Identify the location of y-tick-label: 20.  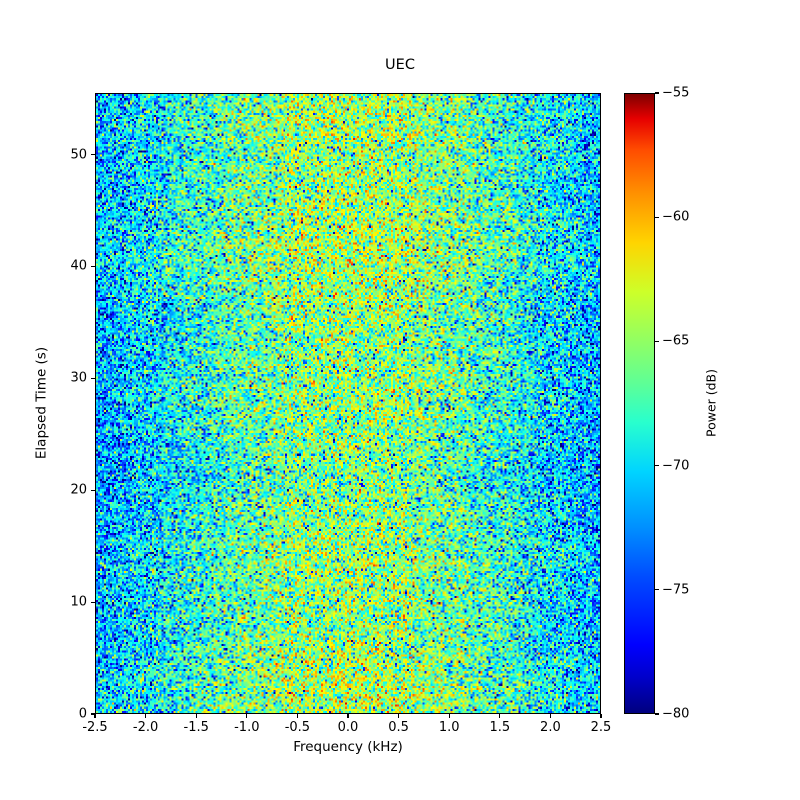
(78, 490).